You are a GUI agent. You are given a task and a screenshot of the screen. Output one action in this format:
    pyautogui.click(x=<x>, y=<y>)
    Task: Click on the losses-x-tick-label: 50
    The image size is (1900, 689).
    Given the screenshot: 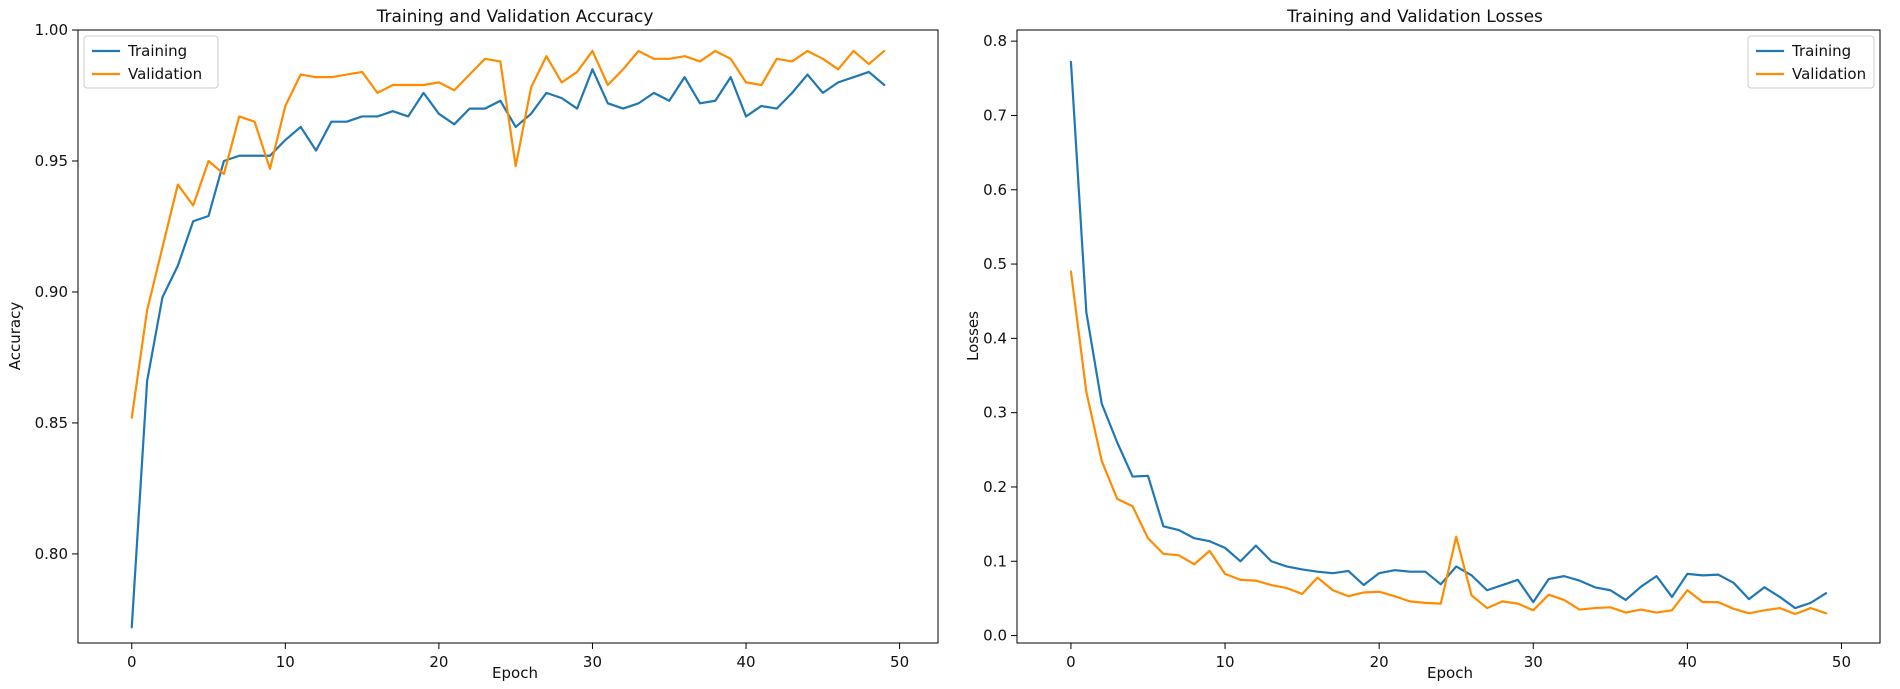 What is the action you would take?
    pyautogui.click(x=1841, y=662)
    